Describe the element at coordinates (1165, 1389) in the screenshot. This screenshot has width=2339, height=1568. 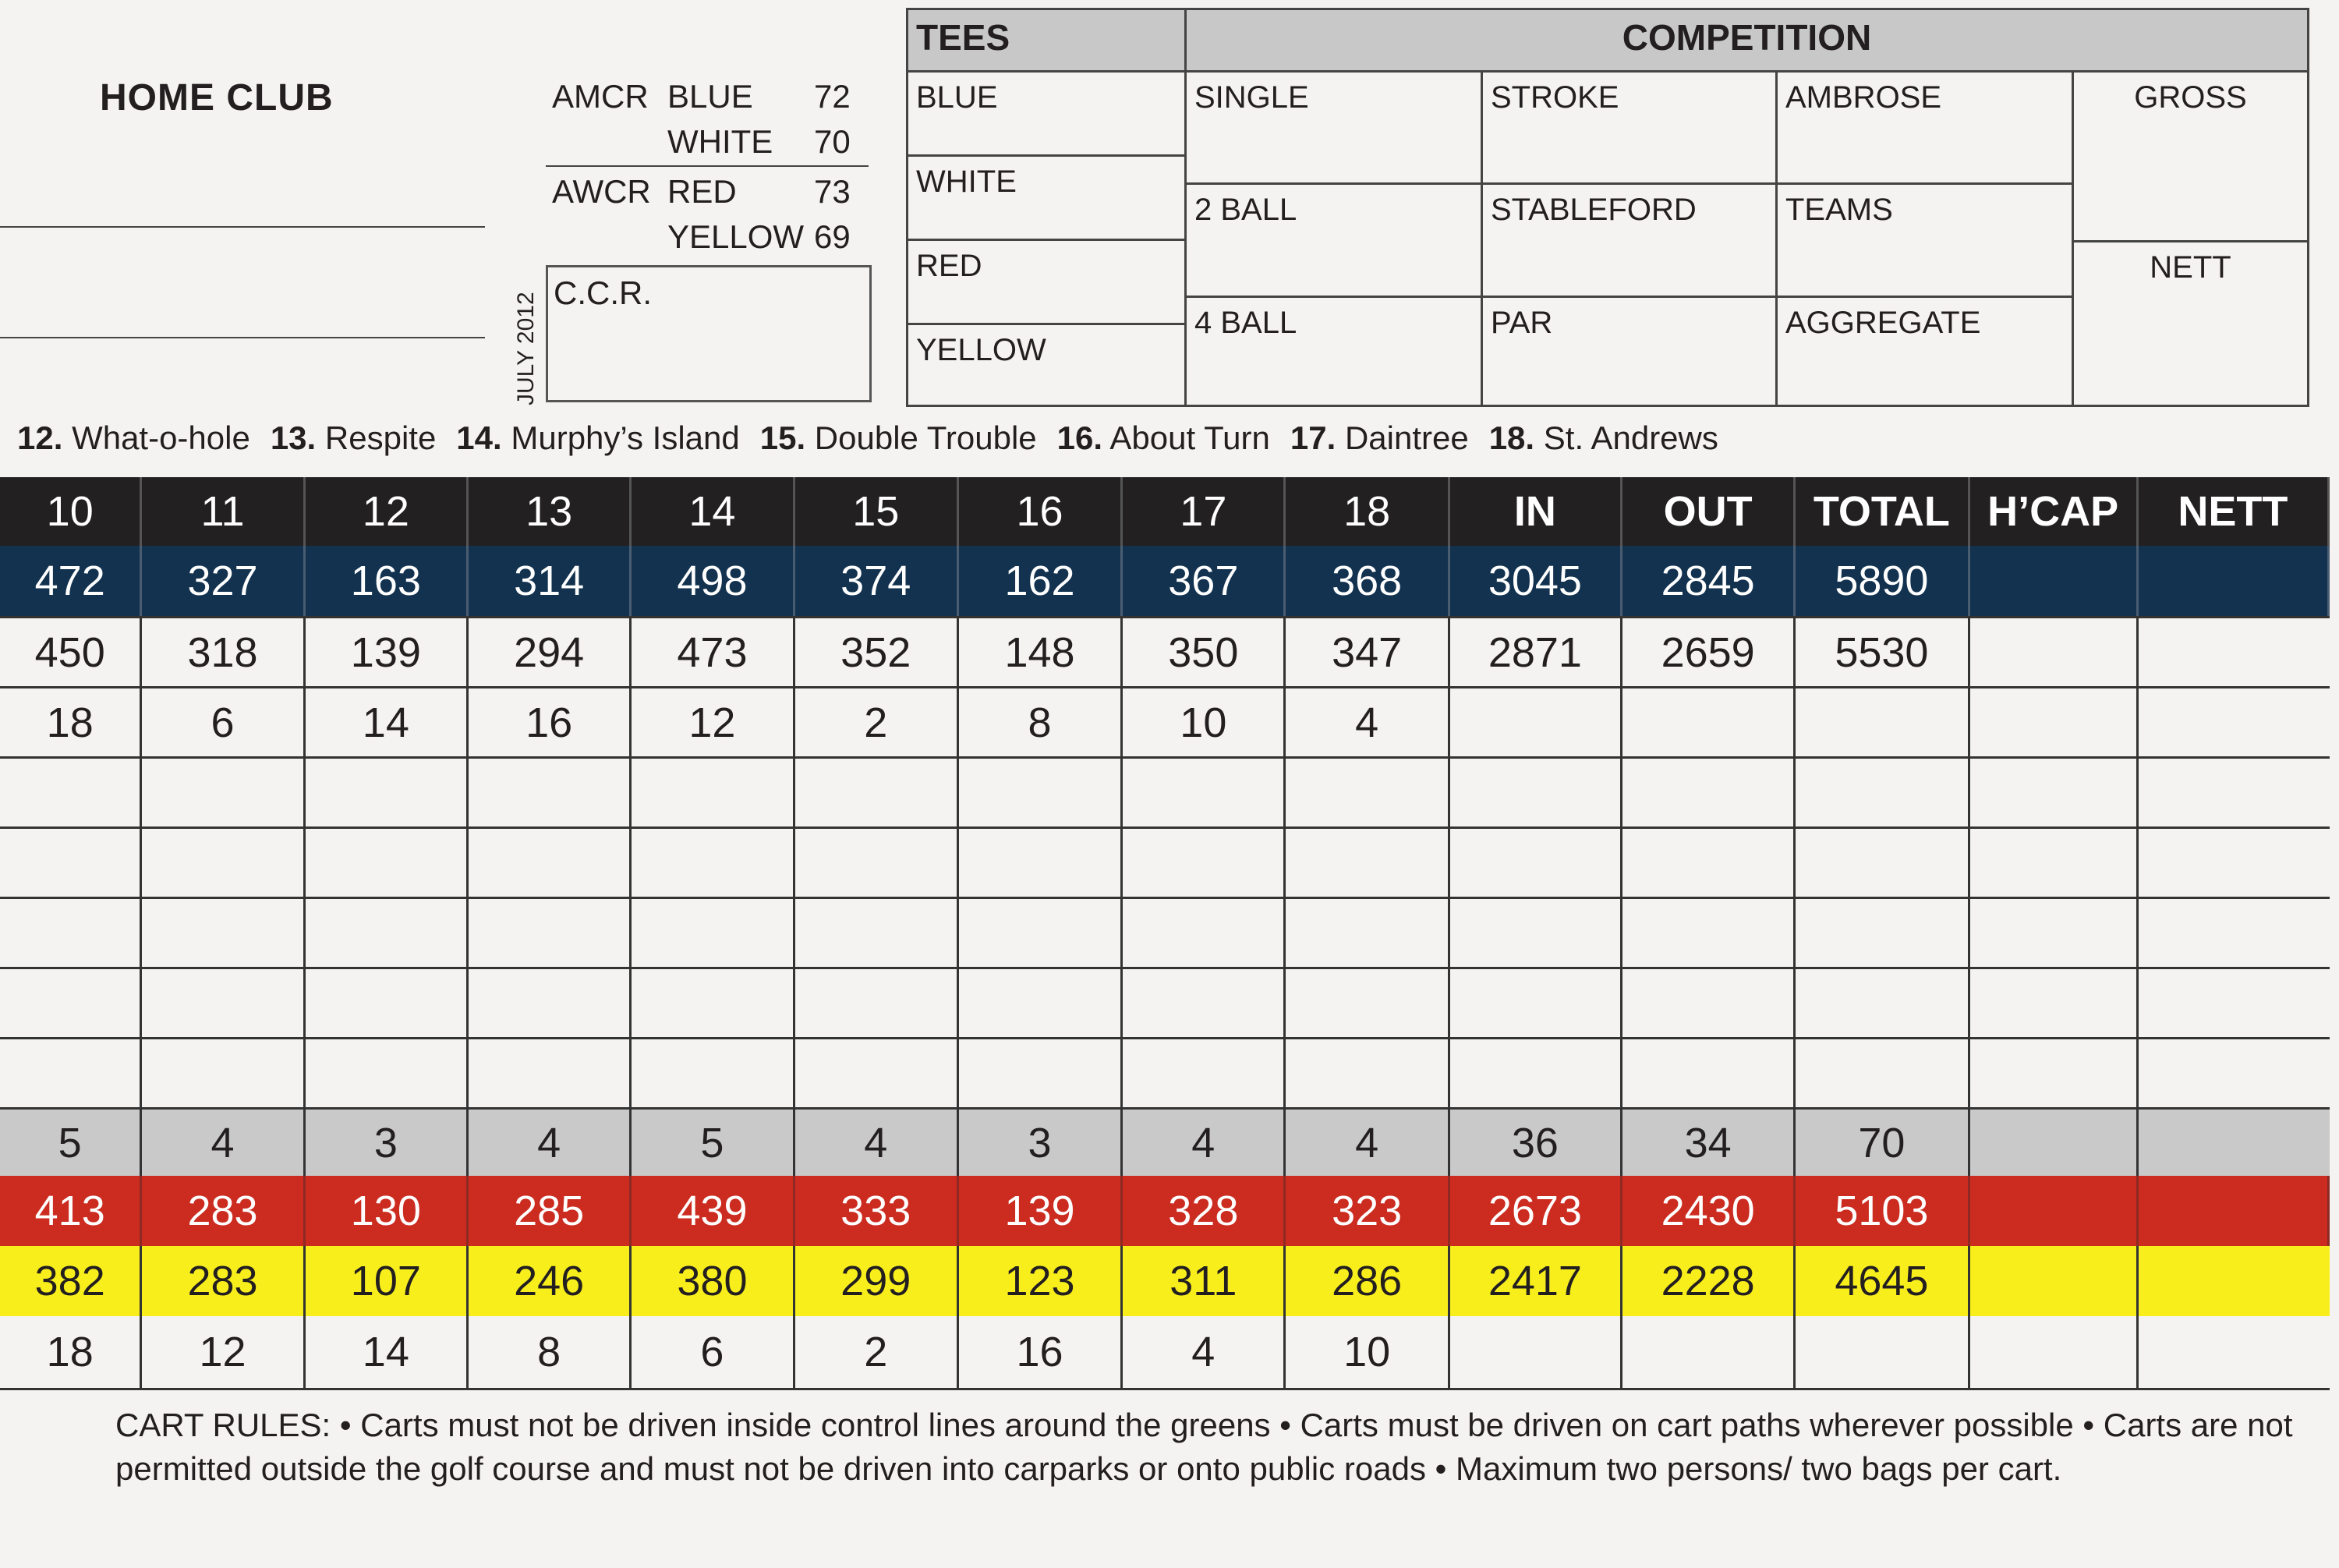
I see `grid-bottom-border` at that location.